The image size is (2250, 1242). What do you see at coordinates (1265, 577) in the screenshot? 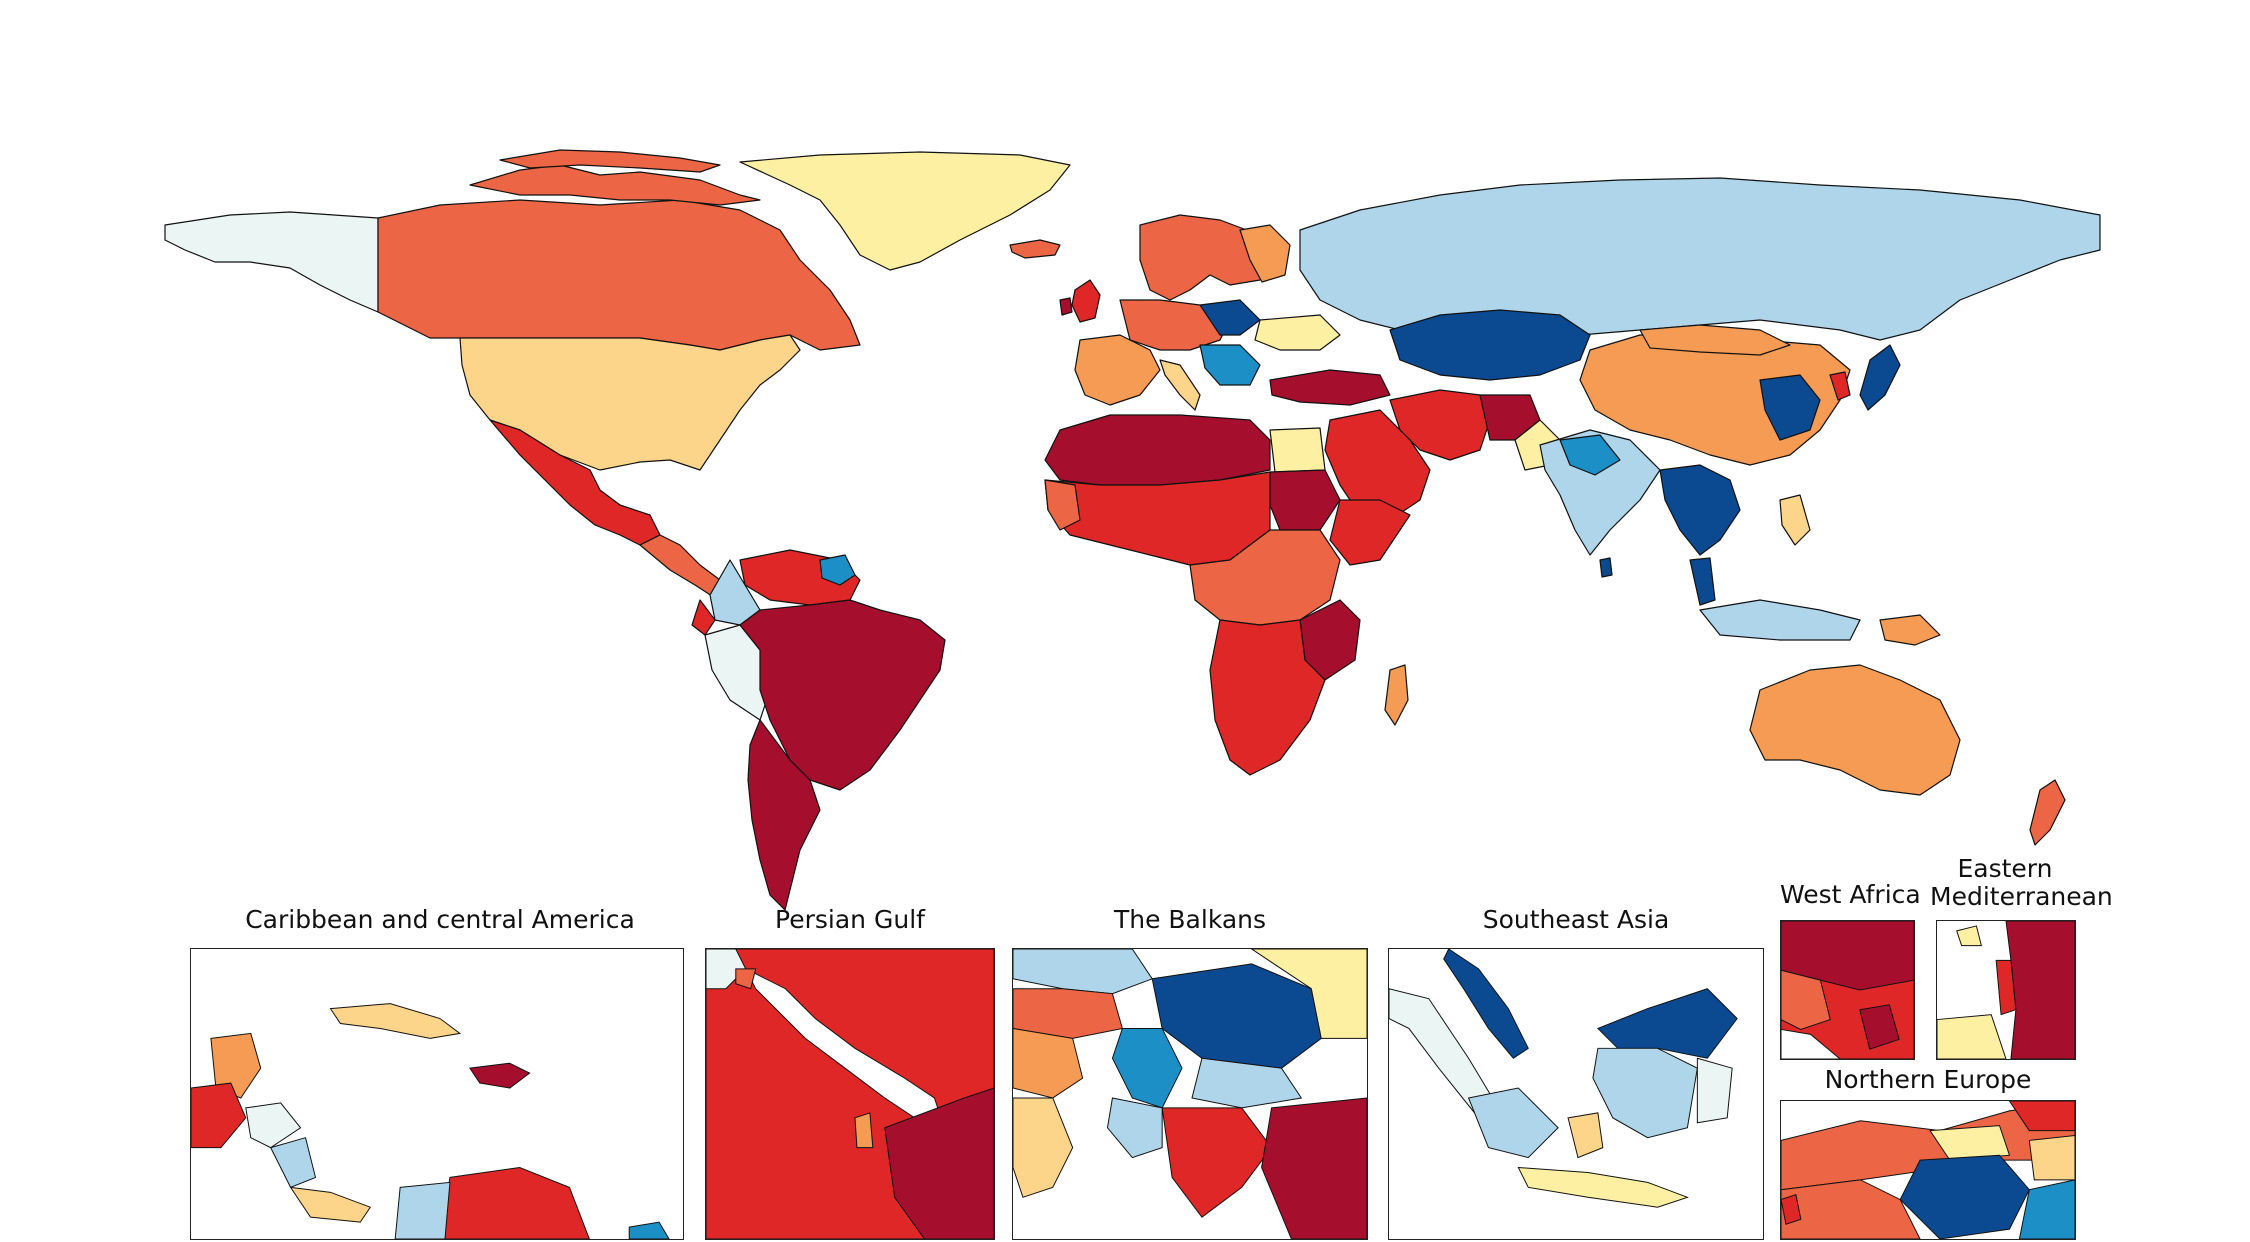
I see `region-central-africa` at bounding box center [1265, 577].